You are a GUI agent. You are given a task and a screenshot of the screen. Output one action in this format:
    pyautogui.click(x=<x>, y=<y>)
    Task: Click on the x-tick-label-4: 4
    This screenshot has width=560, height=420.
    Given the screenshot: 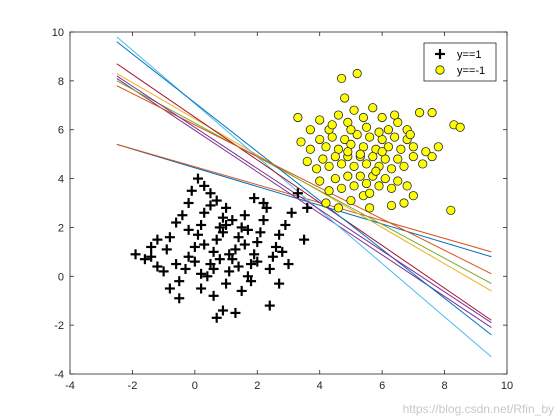 What is the action you would take?
    pyautogui.click(x=320, y=386)
    